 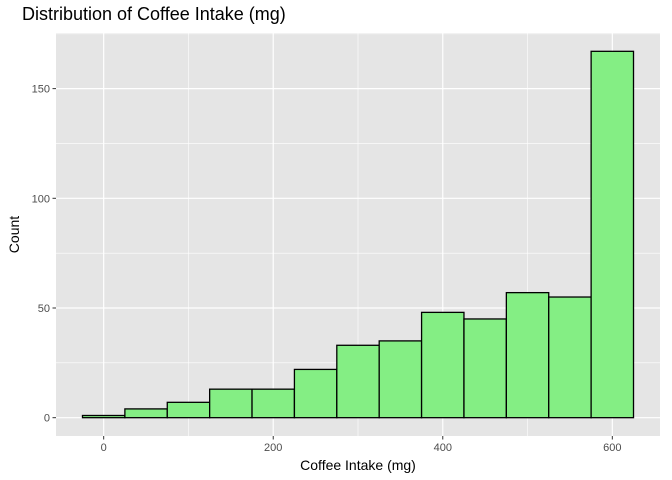 What do you see at coordinates (104, 448) in the screenshot?
I see `x-tick-label: 0` at bounding box center [104, 448].